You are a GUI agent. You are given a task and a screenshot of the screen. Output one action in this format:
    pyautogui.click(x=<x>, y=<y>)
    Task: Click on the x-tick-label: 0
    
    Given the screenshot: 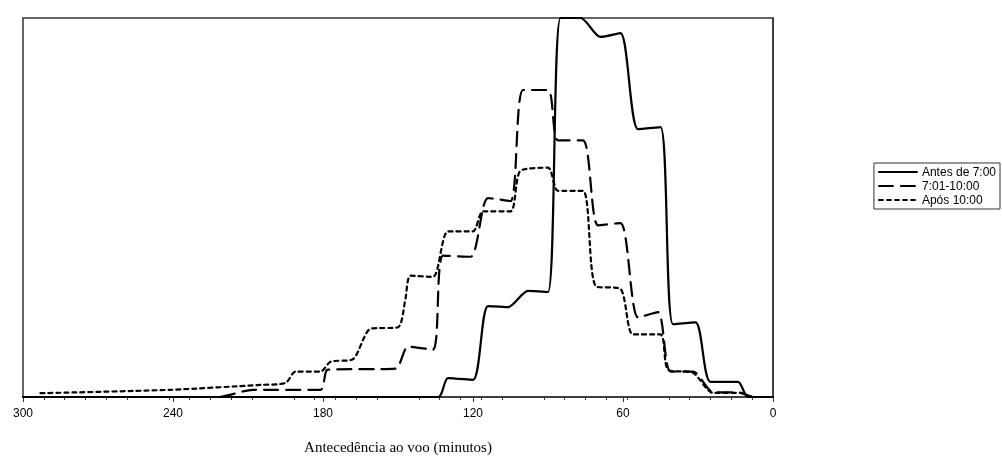 What is the action you would take?
    pyautogui.click(x=773, y=413)
    